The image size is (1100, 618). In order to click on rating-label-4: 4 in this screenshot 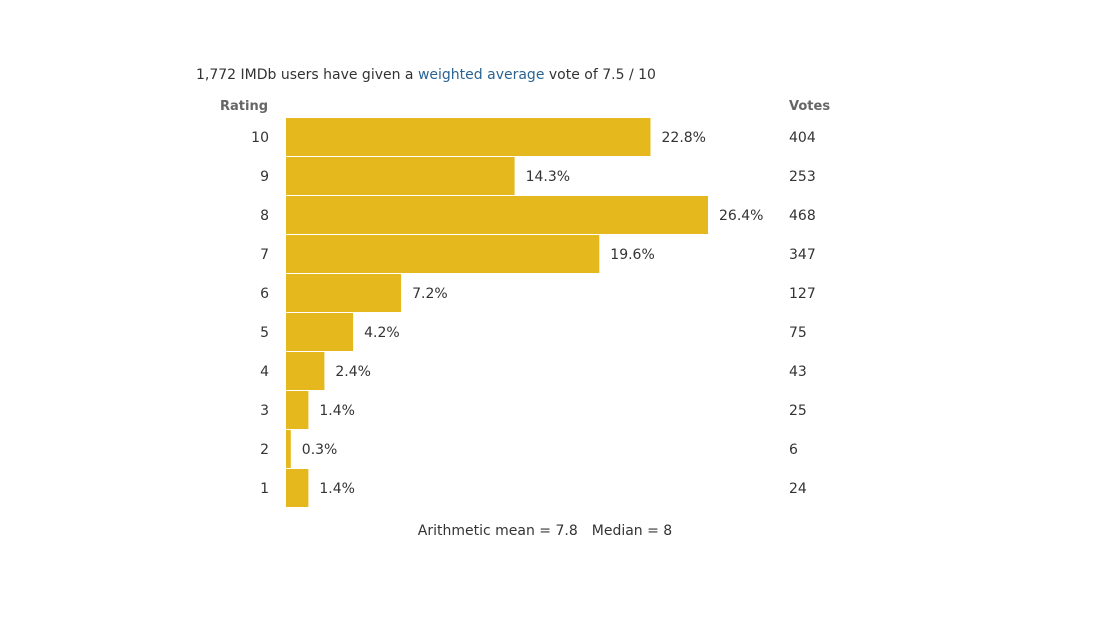, I will do `click(264, 372)`.